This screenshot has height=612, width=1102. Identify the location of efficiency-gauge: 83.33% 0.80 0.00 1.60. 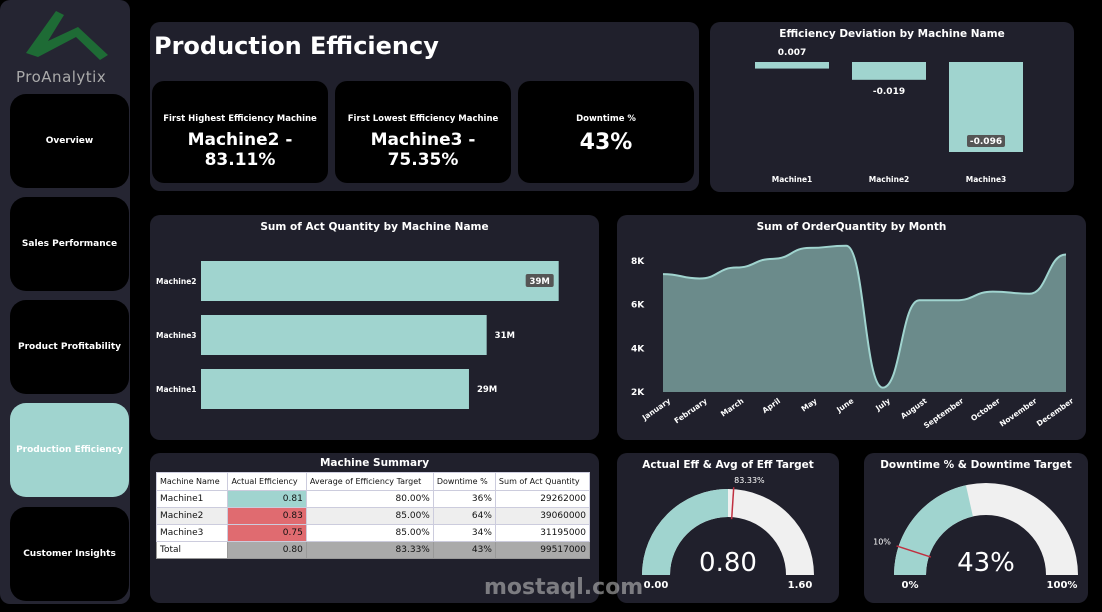
(728, 533).